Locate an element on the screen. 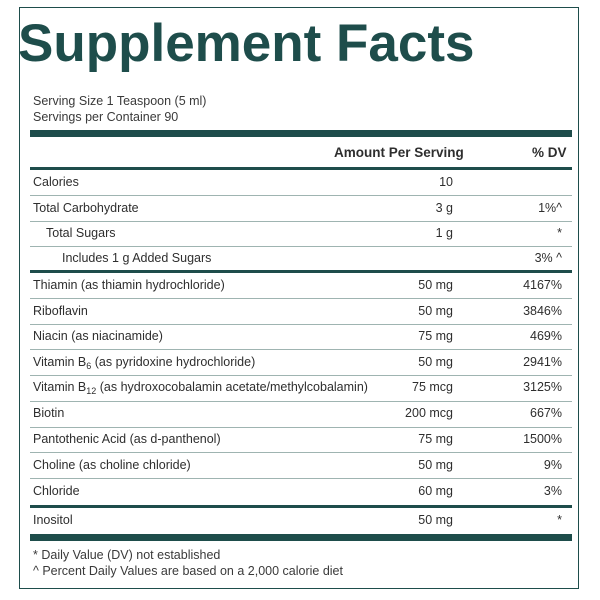  servings-per-container: Servings per Container 90 is located at coordinates (106, 117).